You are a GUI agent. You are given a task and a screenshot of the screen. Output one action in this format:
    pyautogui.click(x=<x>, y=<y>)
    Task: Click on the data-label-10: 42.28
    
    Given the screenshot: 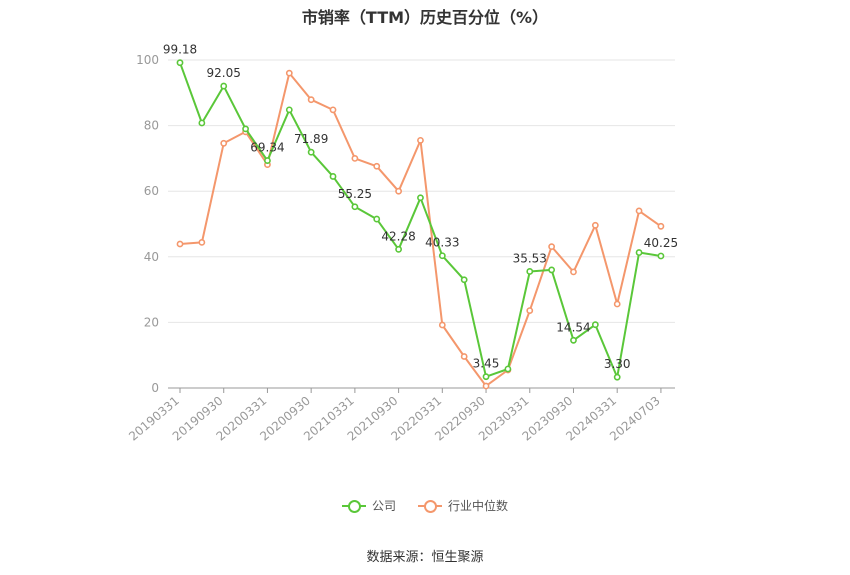 What is the action you would take?
    pyautogui.click(x=398, y=236)
    